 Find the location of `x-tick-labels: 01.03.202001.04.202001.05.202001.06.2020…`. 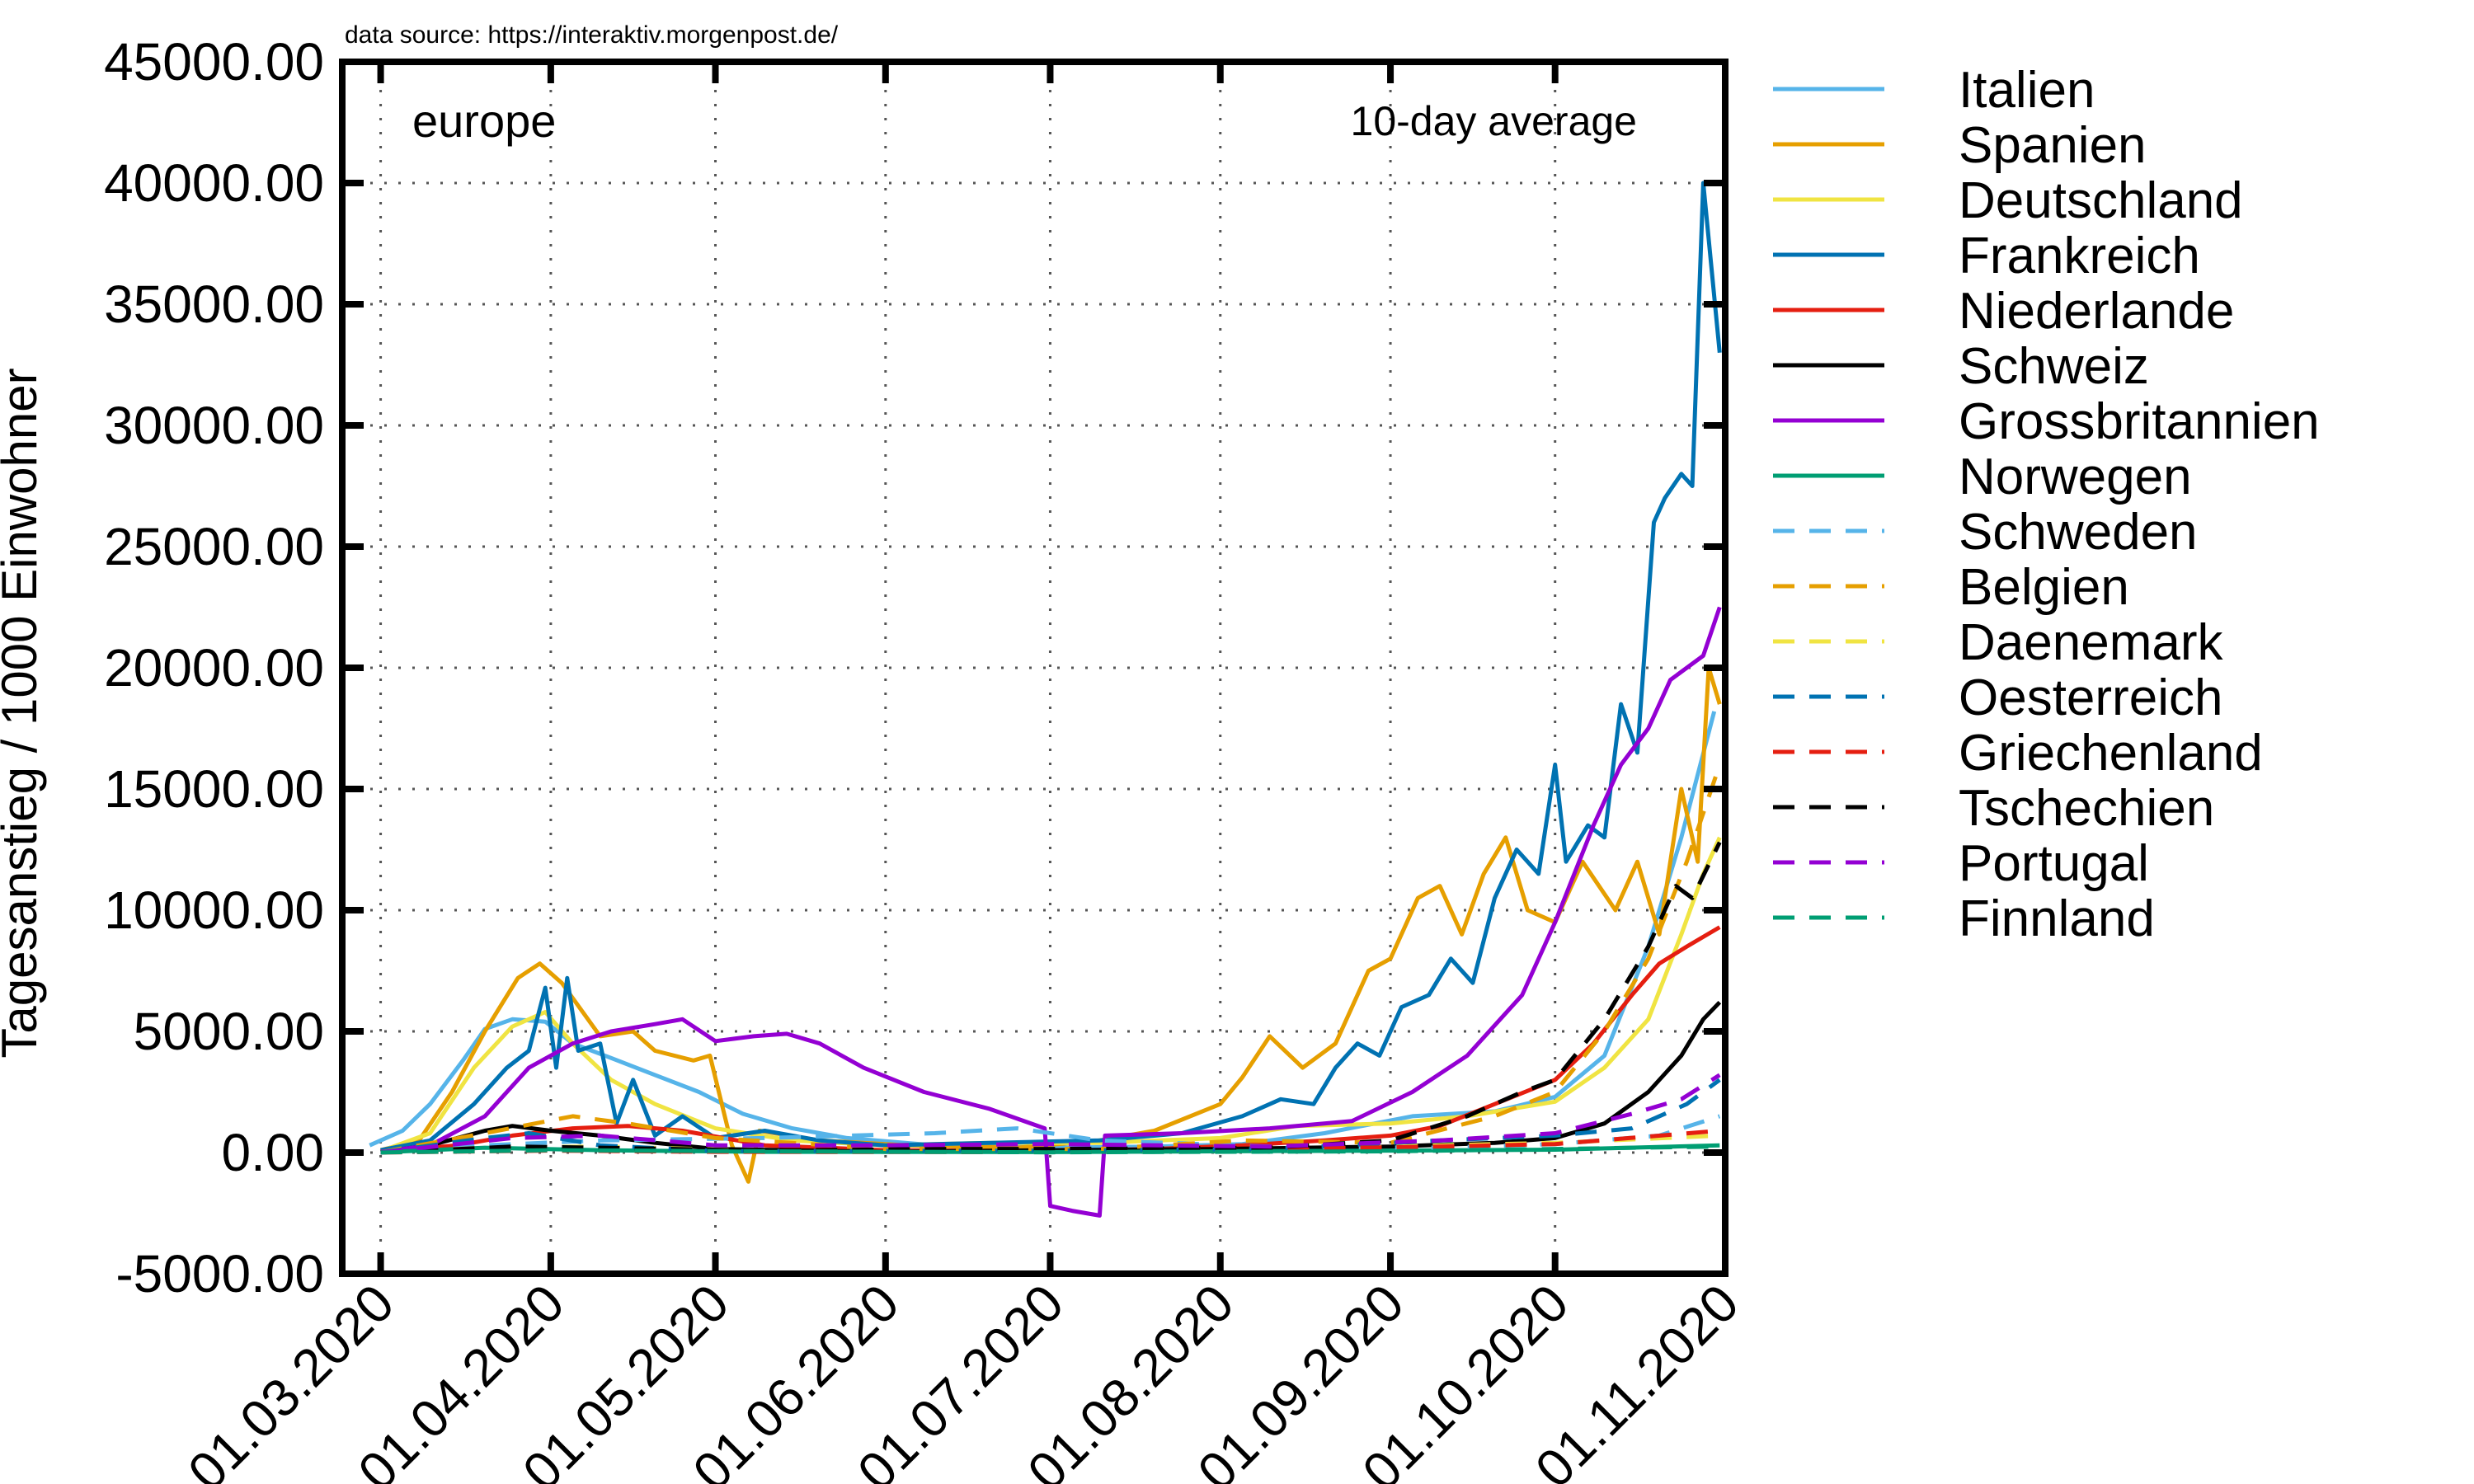

x-tick-labels: 01.03.202001.04.202001.05.202001.06.2020… is located at coordinates (963, 1378).